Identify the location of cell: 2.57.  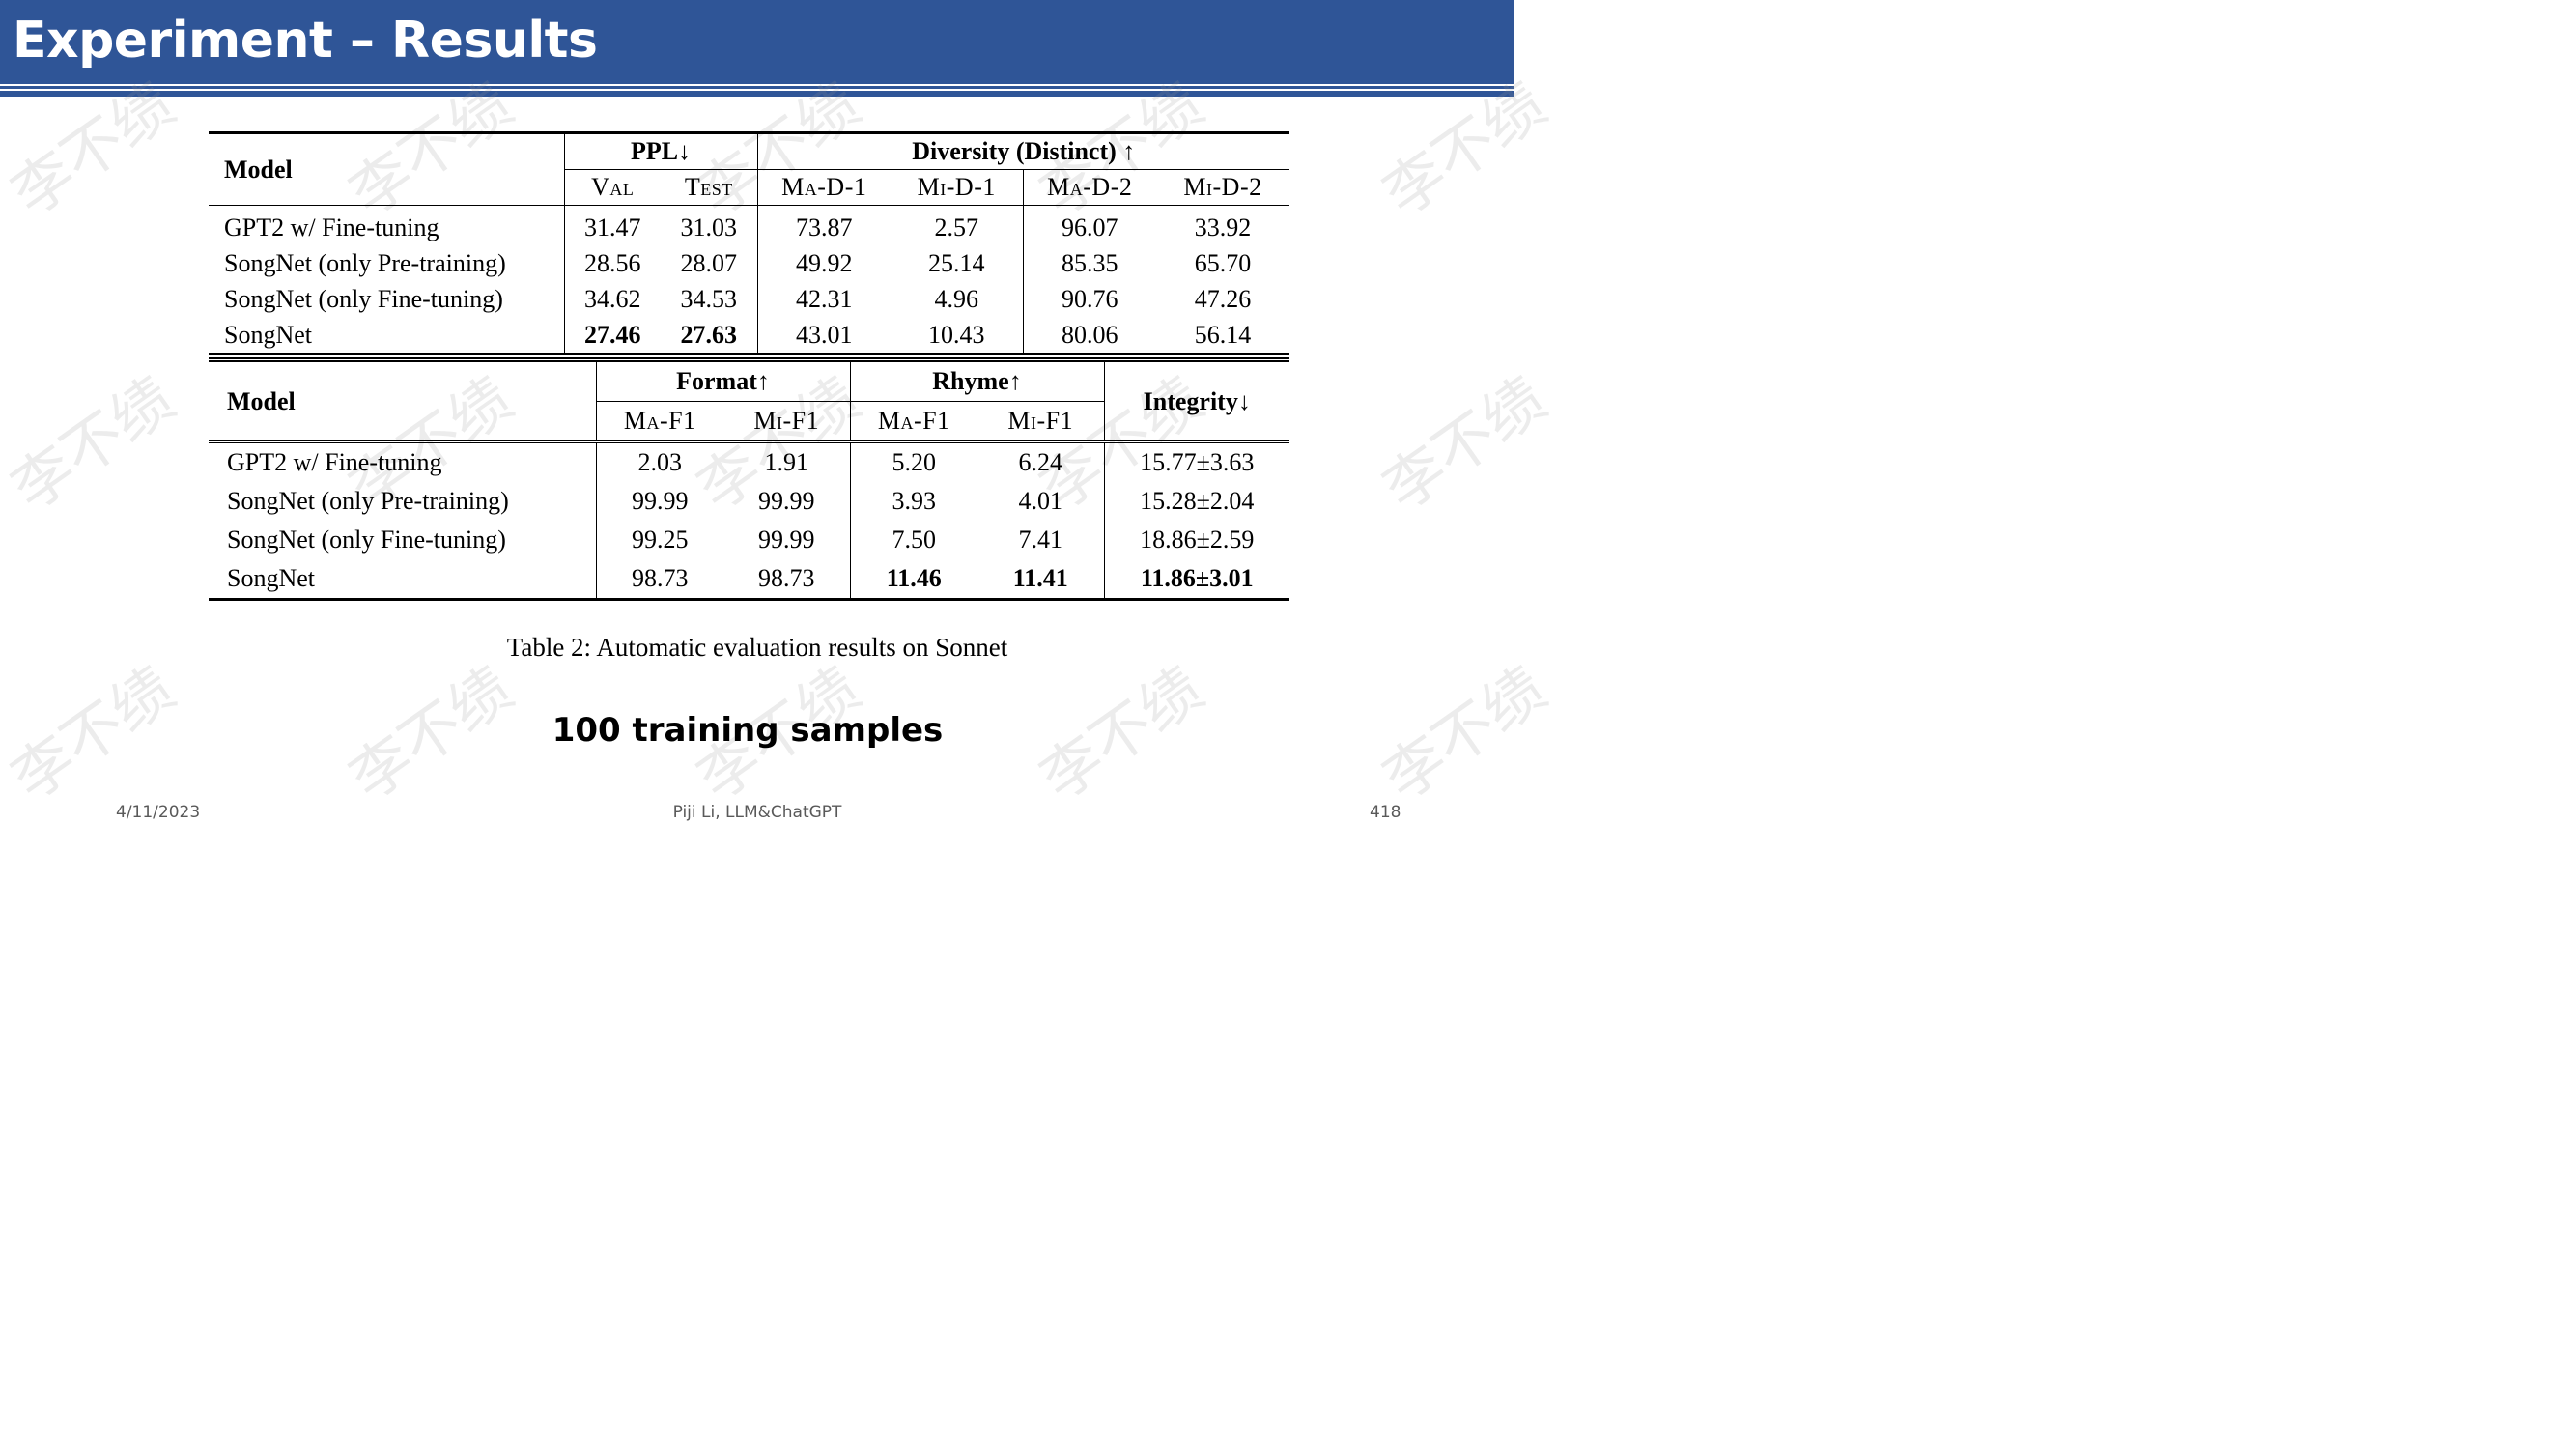
(957, 225).